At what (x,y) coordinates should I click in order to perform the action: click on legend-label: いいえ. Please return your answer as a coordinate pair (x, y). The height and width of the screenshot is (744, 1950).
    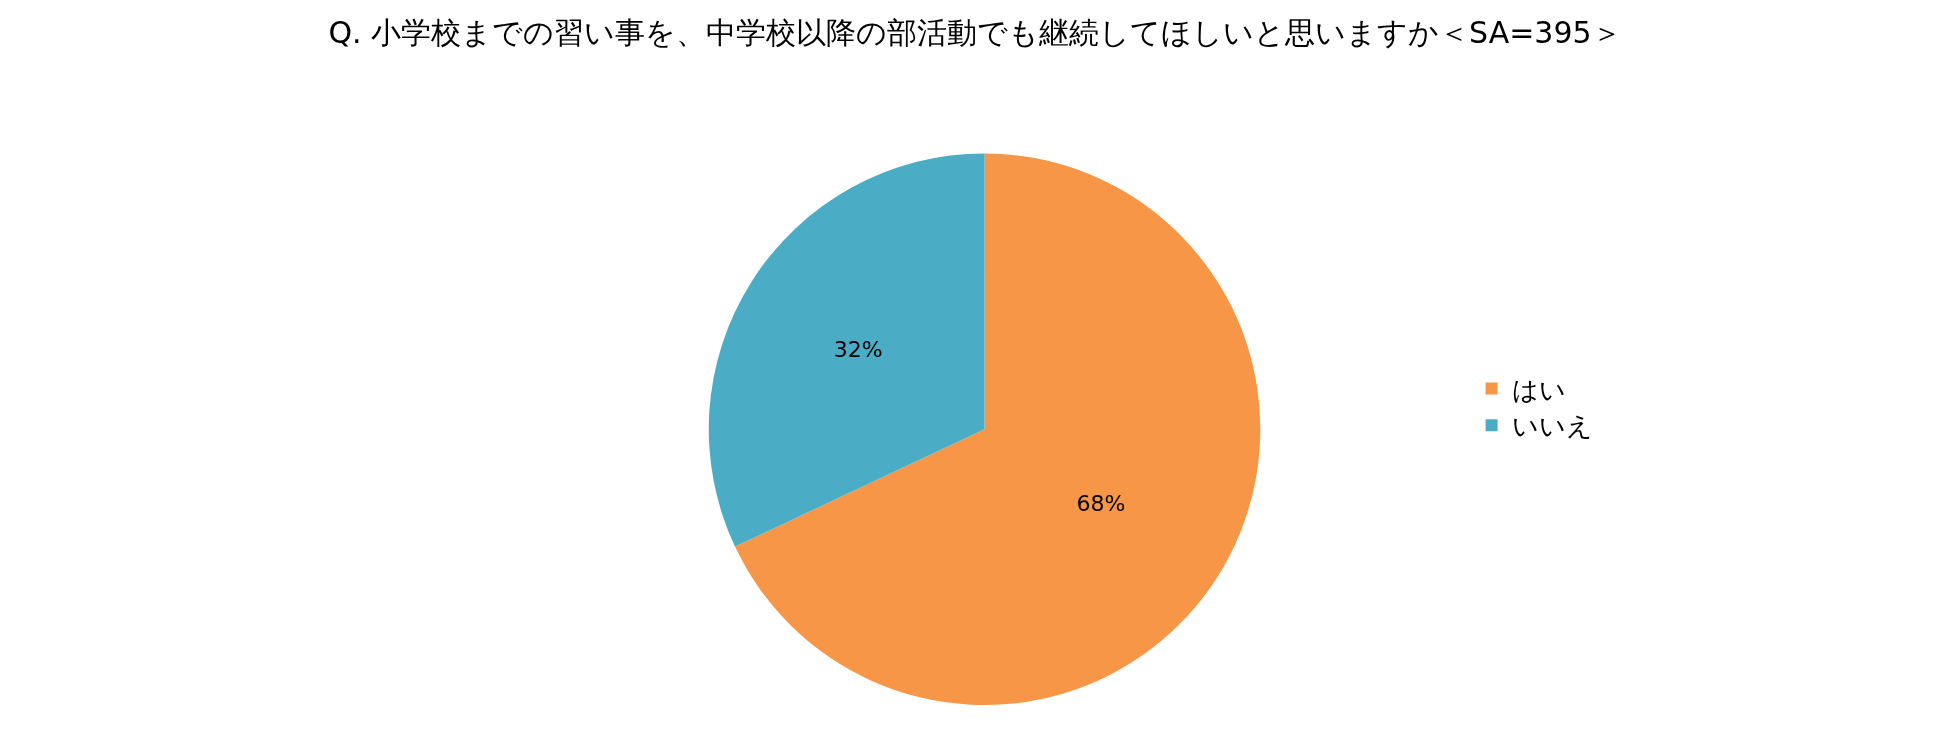
    Looking at the image, I should click on (1552, 426).